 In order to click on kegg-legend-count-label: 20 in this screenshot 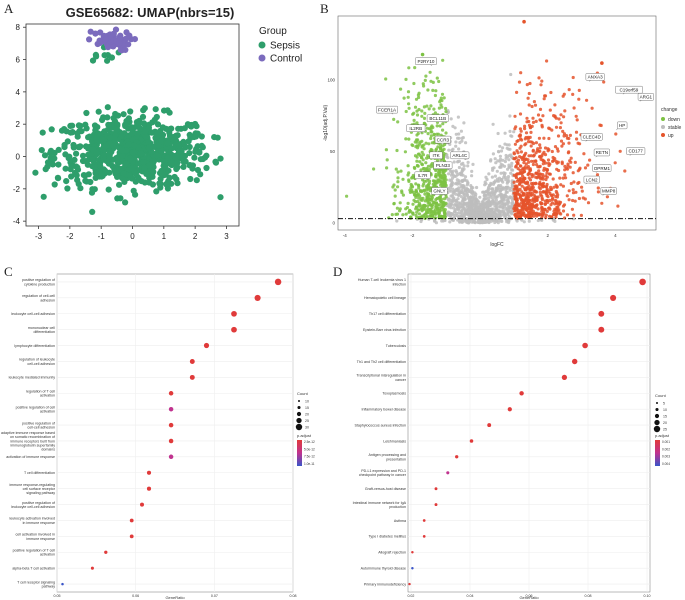, I will do `click(665, 423)`.